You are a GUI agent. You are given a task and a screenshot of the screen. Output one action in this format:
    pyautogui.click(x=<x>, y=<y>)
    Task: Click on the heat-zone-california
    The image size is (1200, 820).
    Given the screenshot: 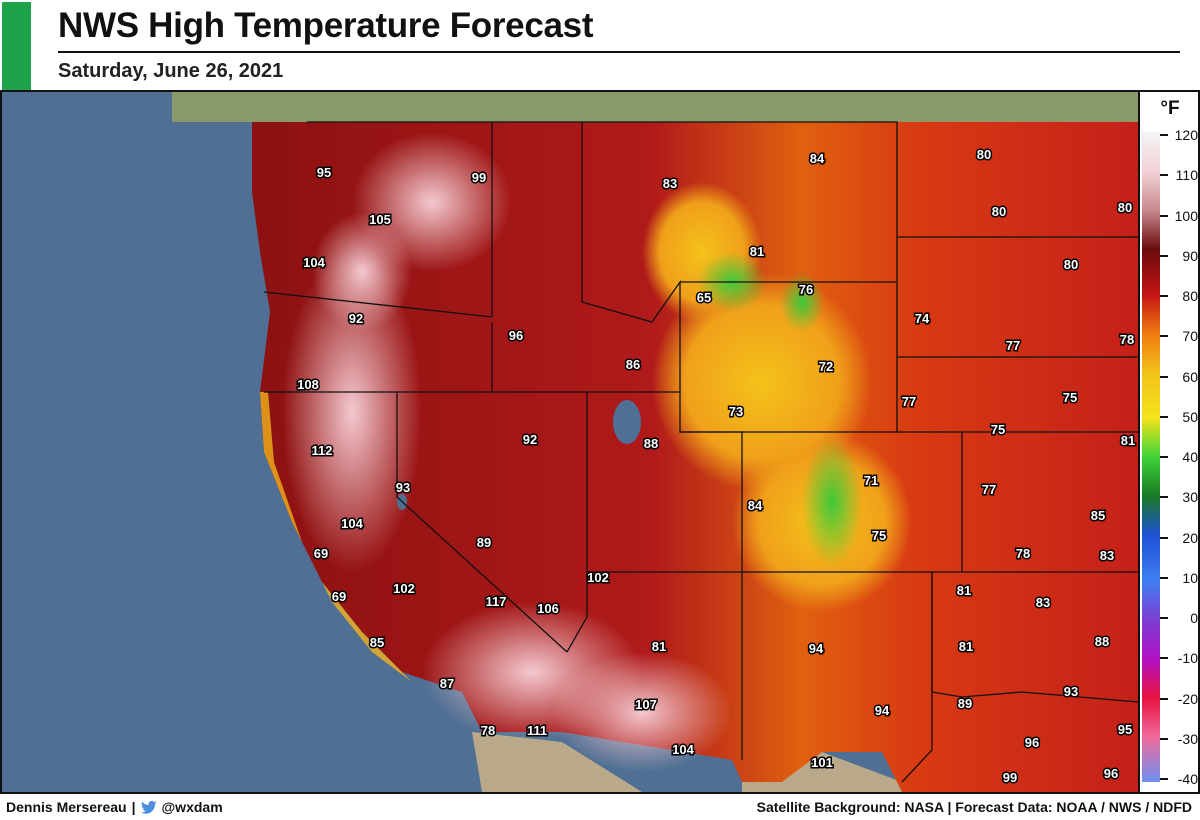 What is the action you would take?
    pyautogui.click(x=352, y=412)
    